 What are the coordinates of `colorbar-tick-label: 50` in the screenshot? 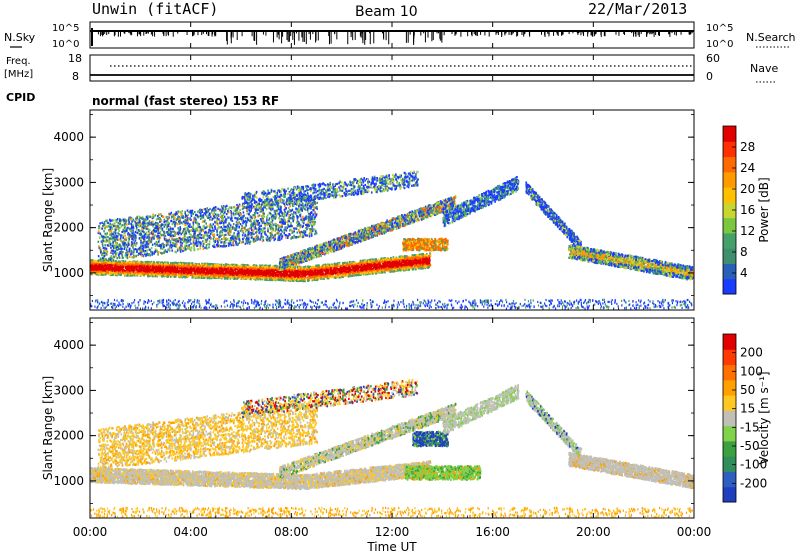 It's located at (747, 390).